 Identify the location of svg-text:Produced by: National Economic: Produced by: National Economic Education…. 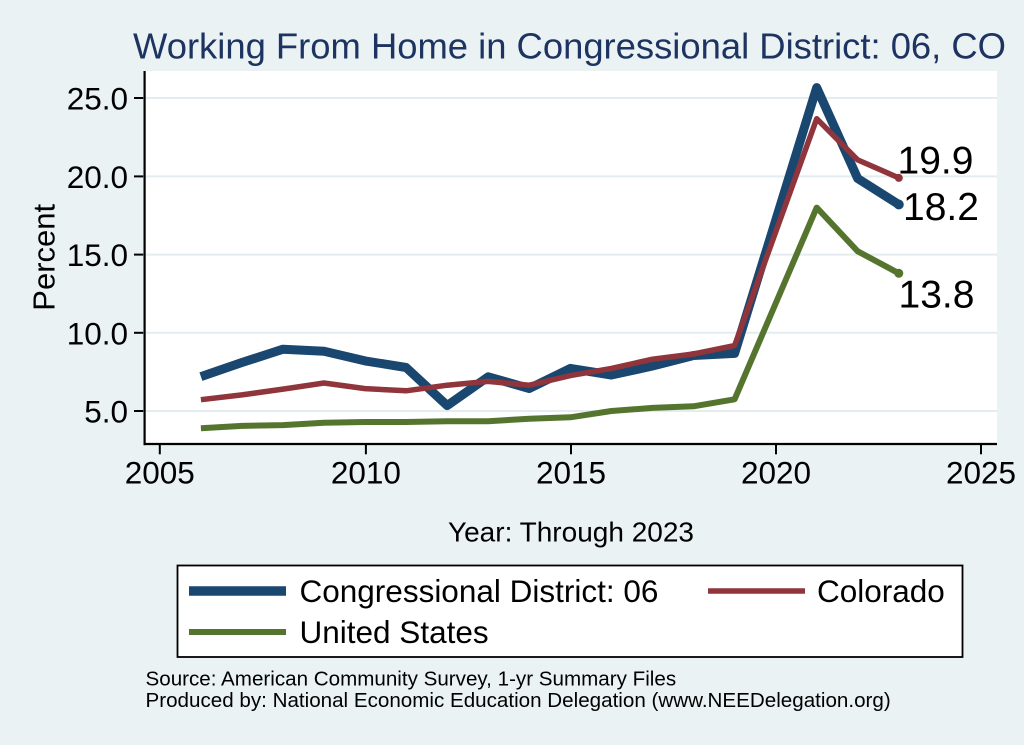
(518, 700).